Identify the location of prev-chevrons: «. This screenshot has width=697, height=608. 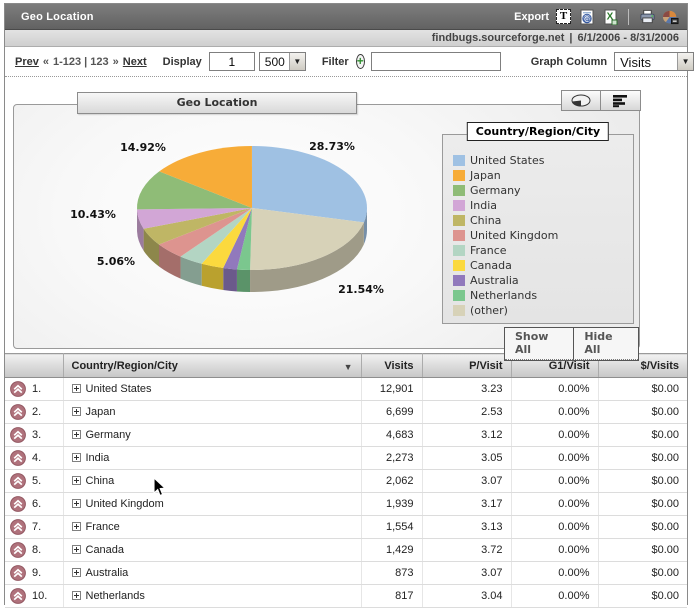
(46, 62).